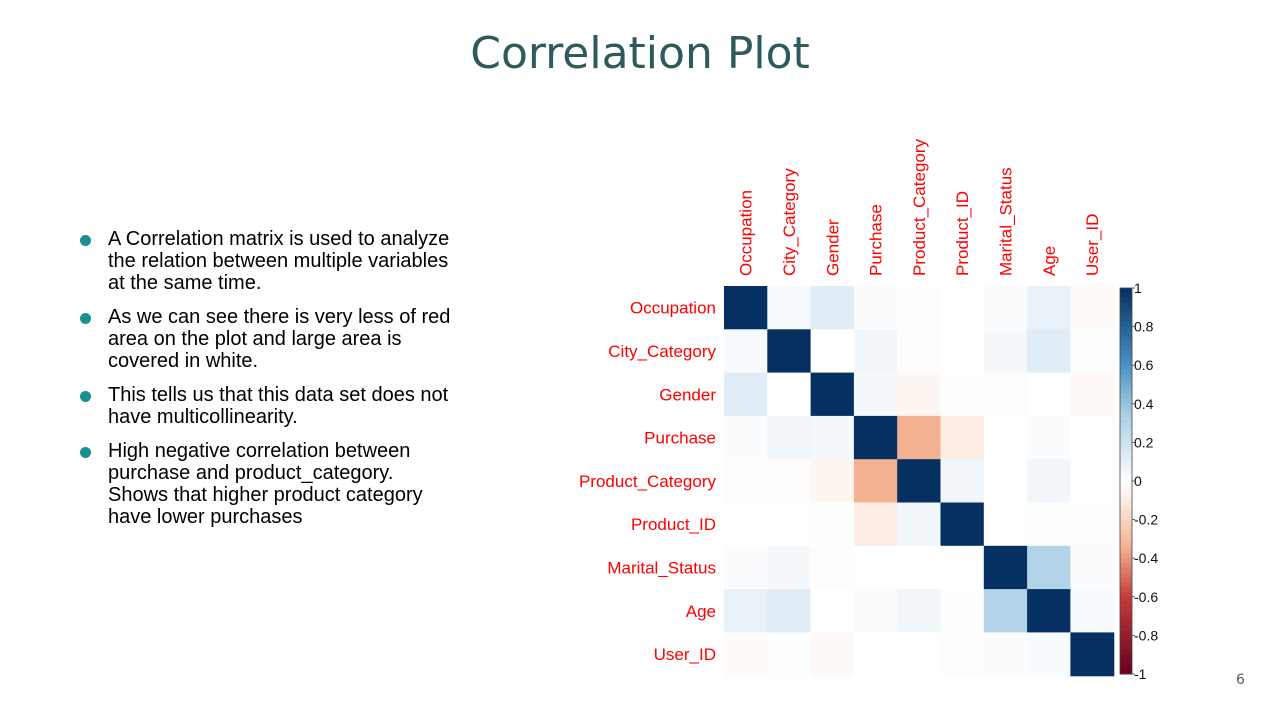 The height and width of the screenshot is (720, 1280). I want to click on column-label: City_Category, so click(789, 222).